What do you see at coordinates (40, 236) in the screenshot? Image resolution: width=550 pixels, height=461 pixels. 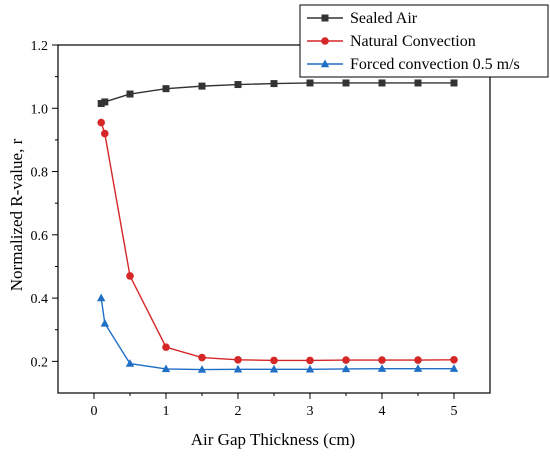 I see `y-tick-label: 0.6` at bounding box center [40, 236].